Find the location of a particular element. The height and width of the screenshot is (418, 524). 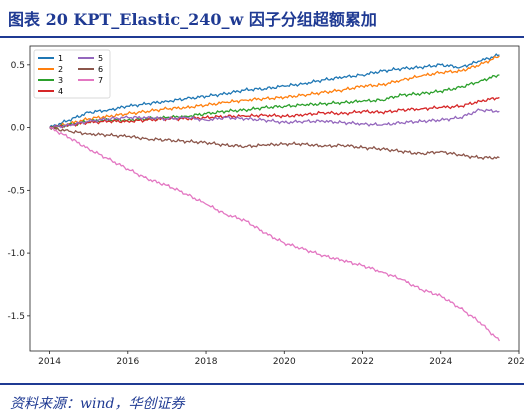

y-tick-label: 0.5 is located at coordinates (18, 66).